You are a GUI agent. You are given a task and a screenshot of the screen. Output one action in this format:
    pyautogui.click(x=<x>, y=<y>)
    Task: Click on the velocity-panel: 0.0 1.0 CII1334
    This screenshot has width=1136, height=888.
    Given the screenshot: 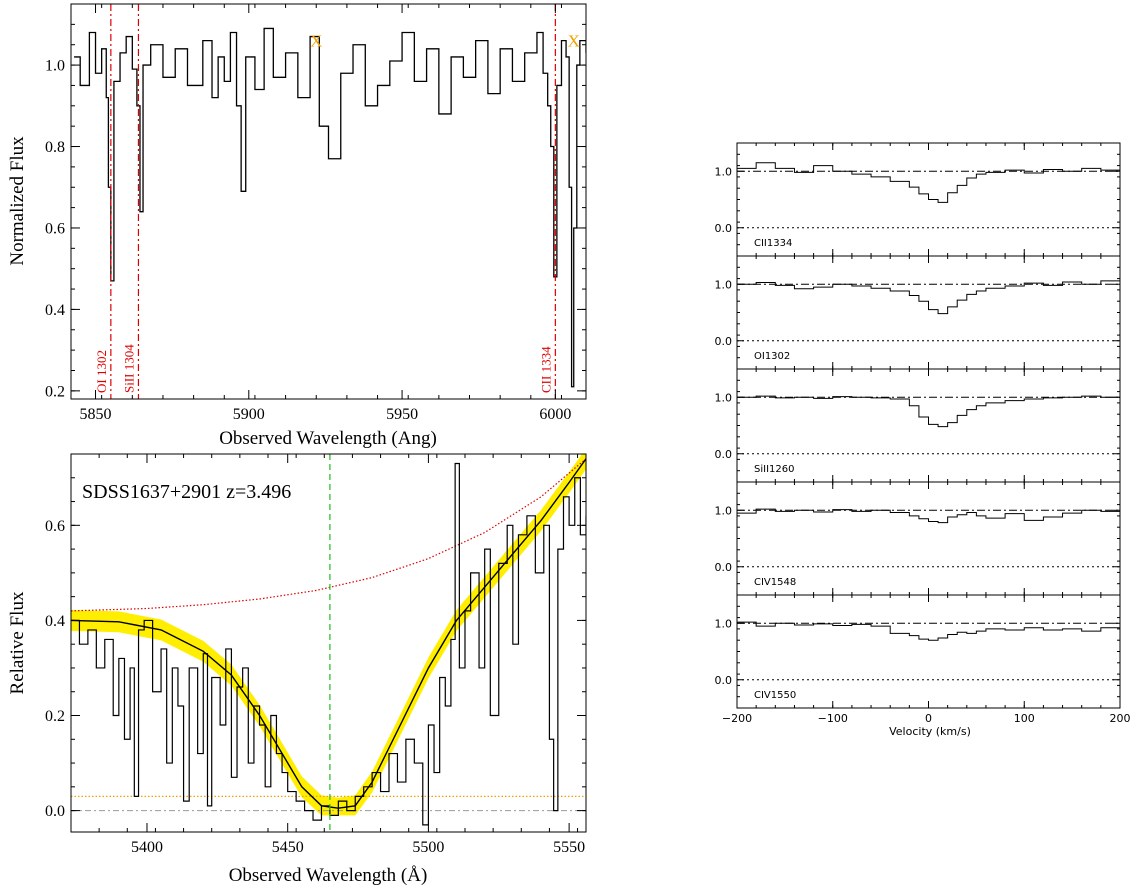 What is the action you would take?
    pyautogui.click(x=918, y=199)
    